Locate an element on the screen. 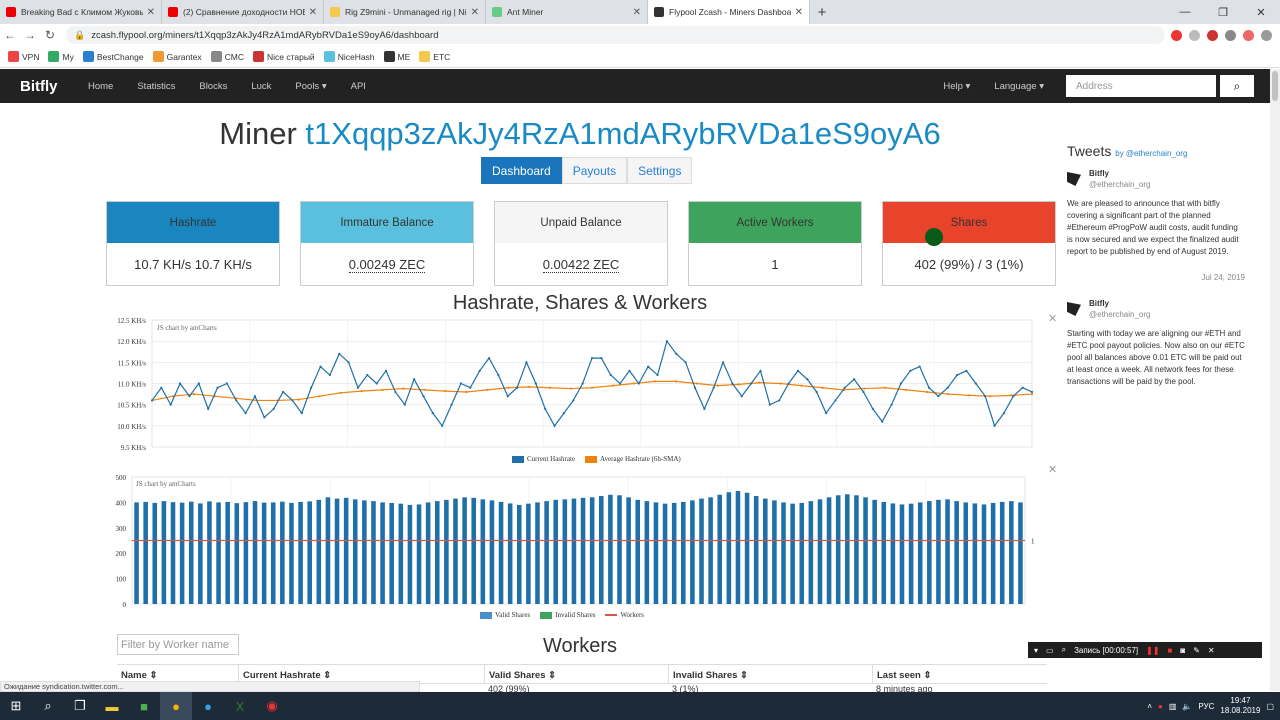  workers-title: Workers is located at coordinates (580, 646).